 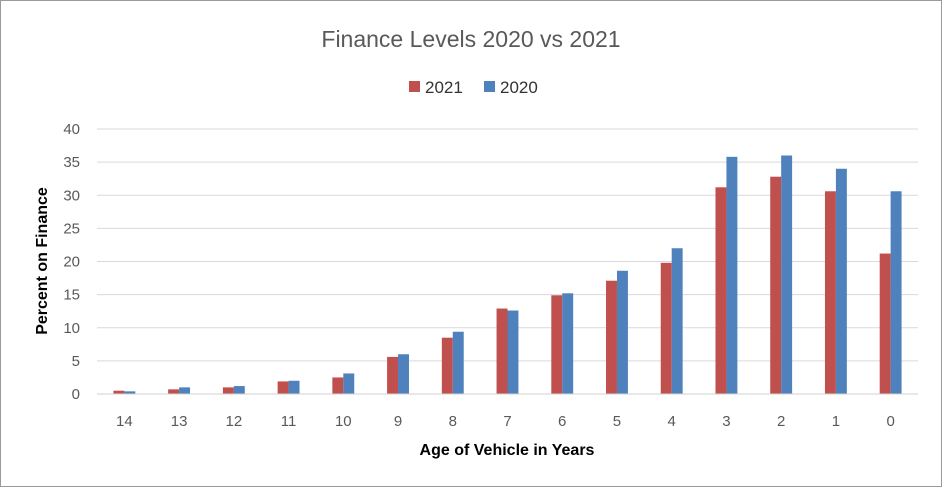 What do you see at coordinates (617, 421) in the screenshot?
I see `x-tick-label: 5` at bounding box center [617, 421].